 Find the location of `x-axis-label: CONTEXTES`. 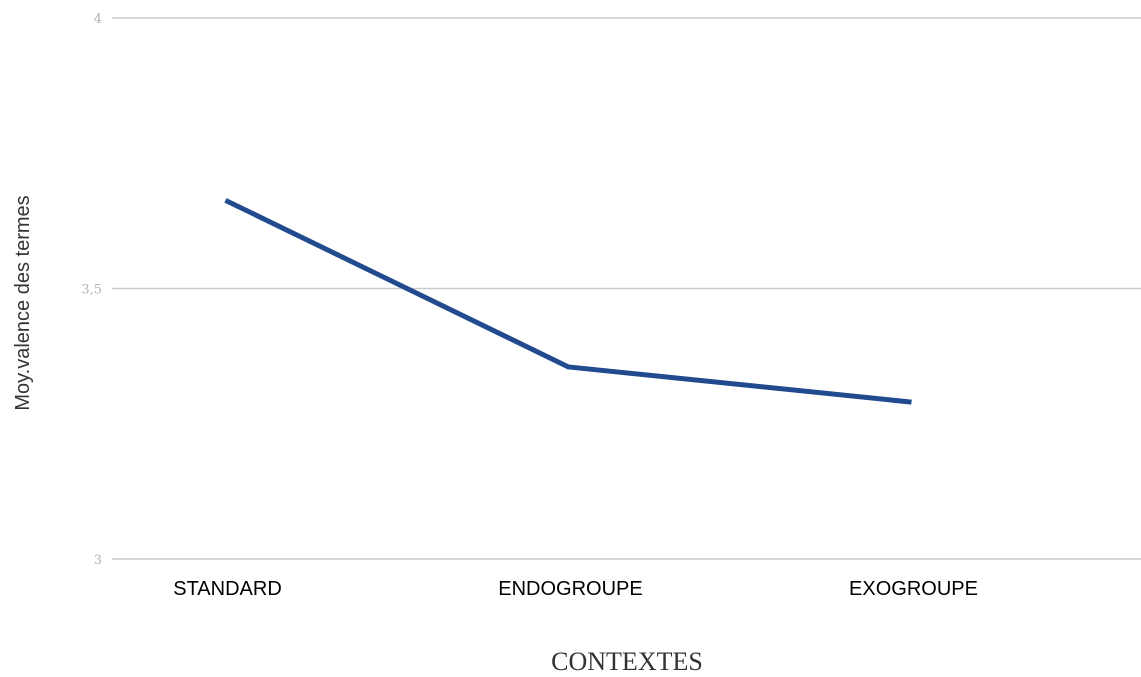

x-axis-label: CONTEXTES is located at coordinates (627, 661).